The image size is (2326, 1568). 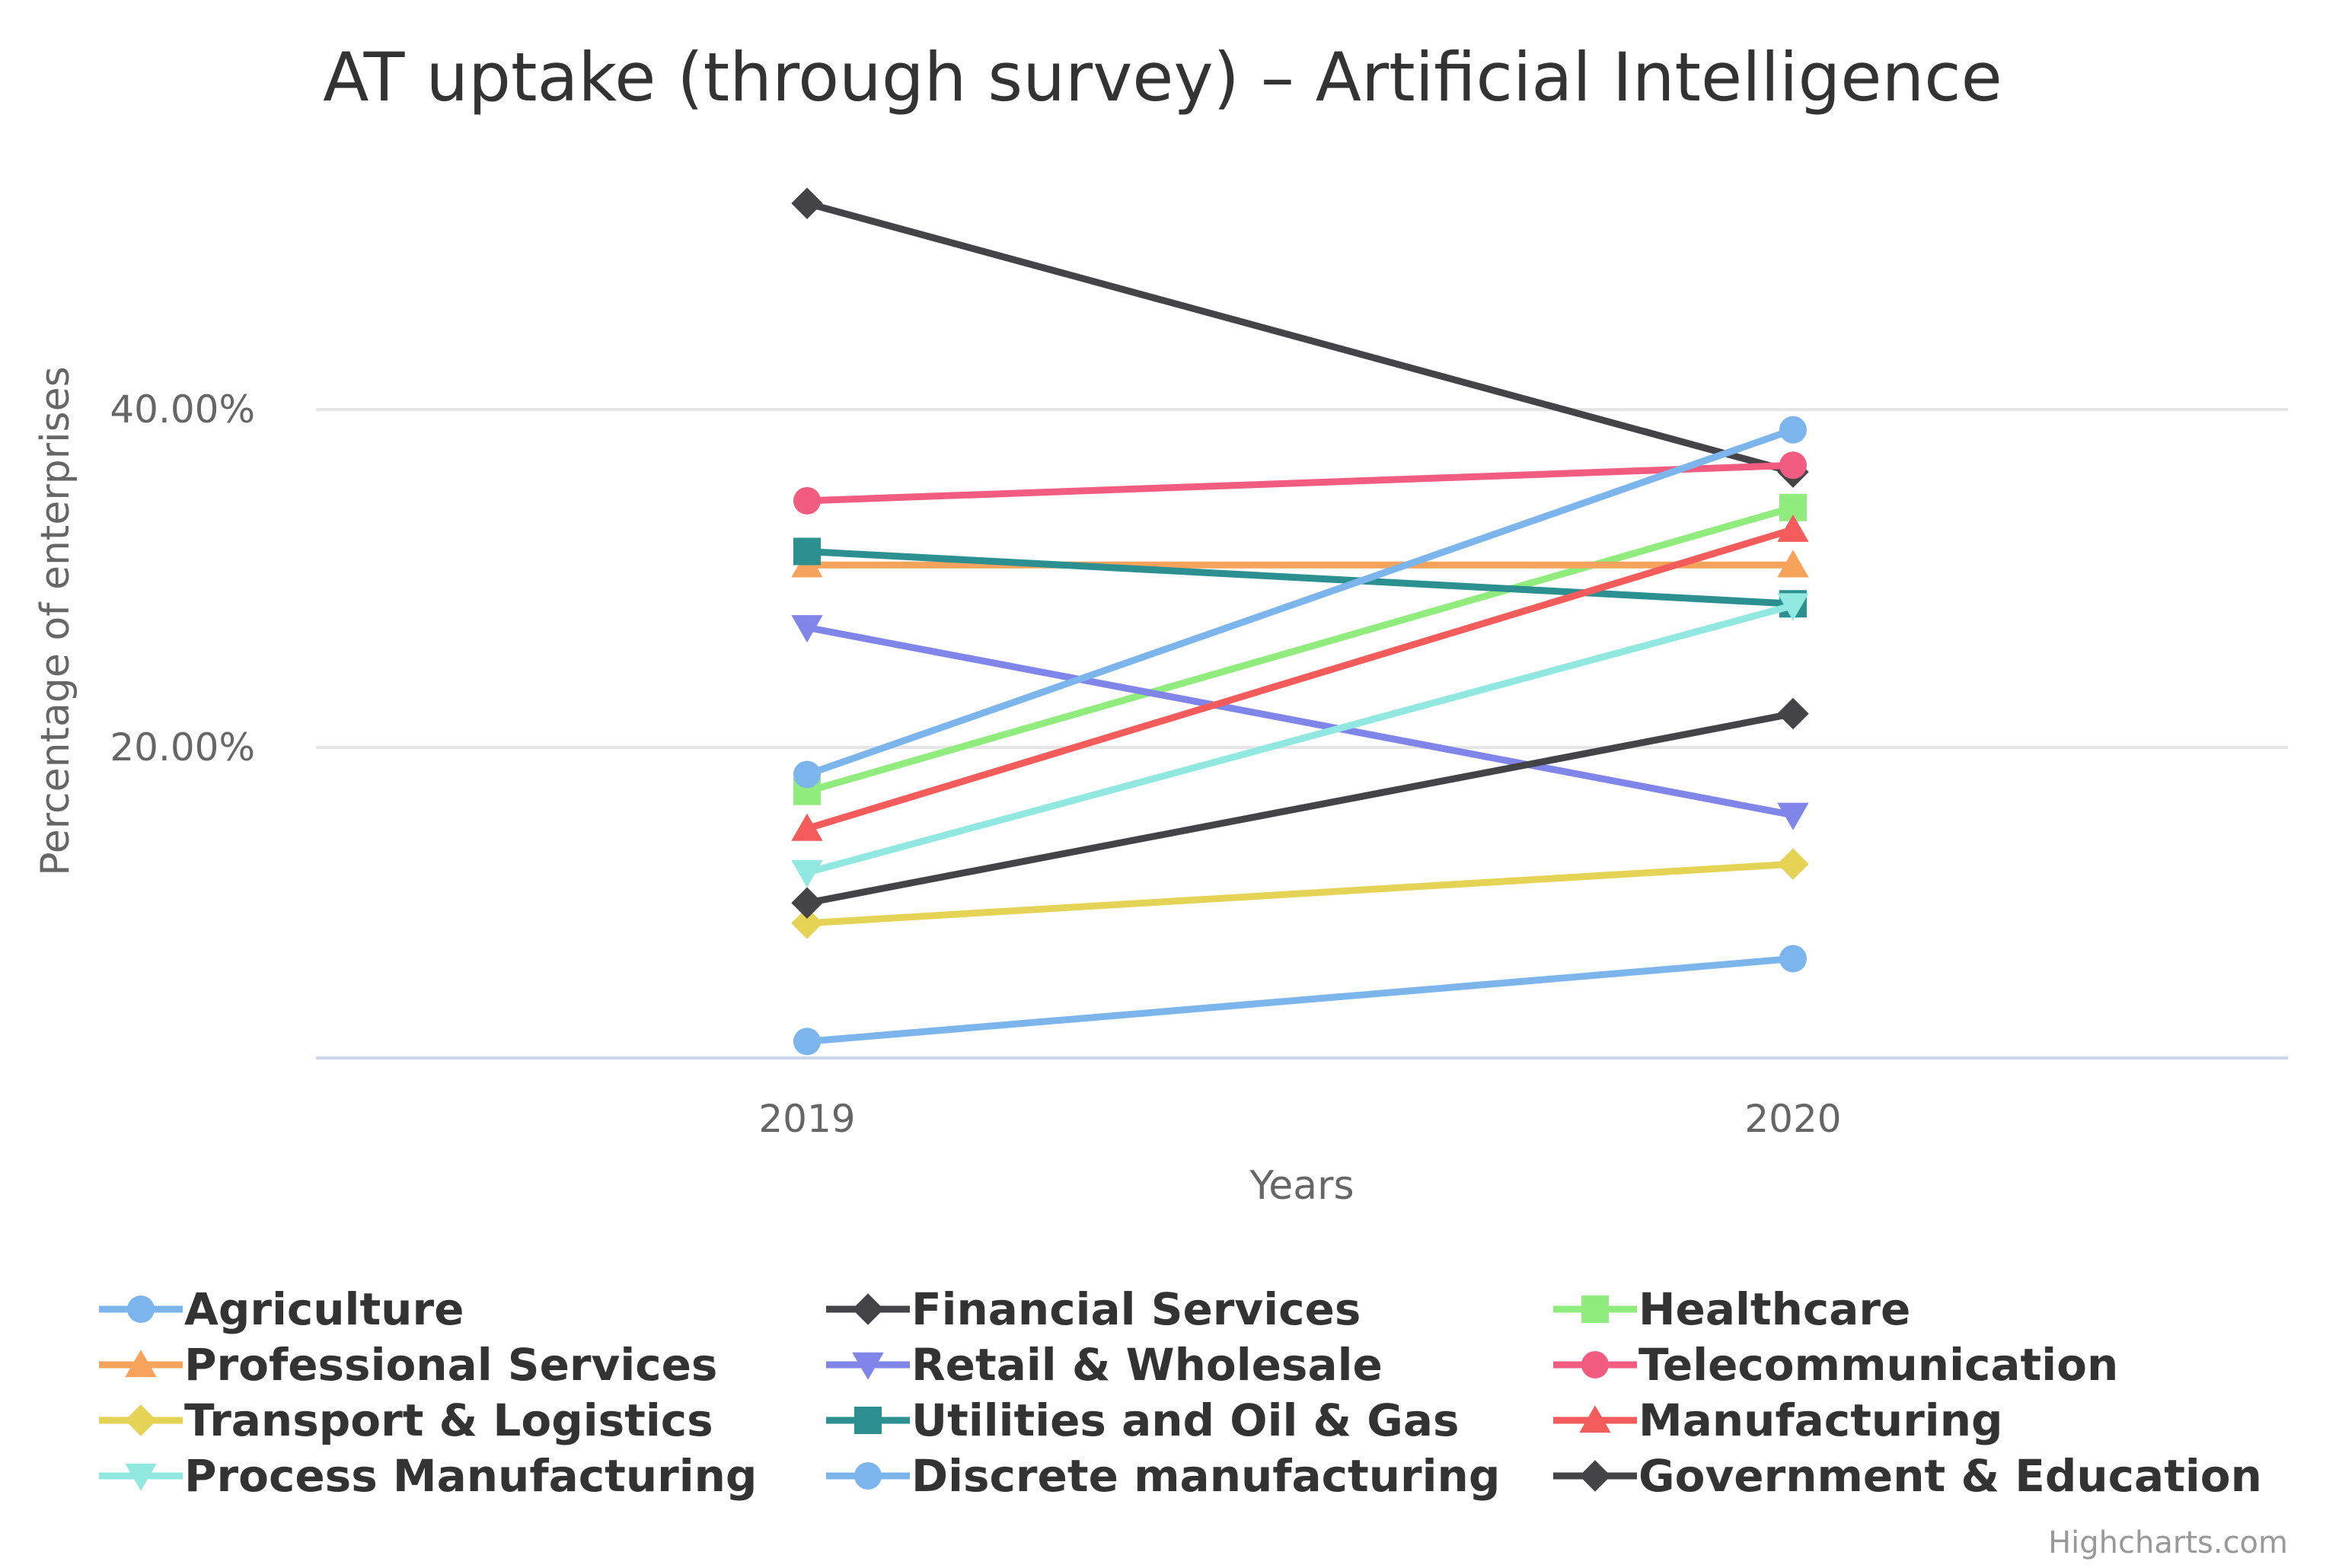 I want to click on legend-item: Discrete manufacturing, so click(x=1163, y=1476).